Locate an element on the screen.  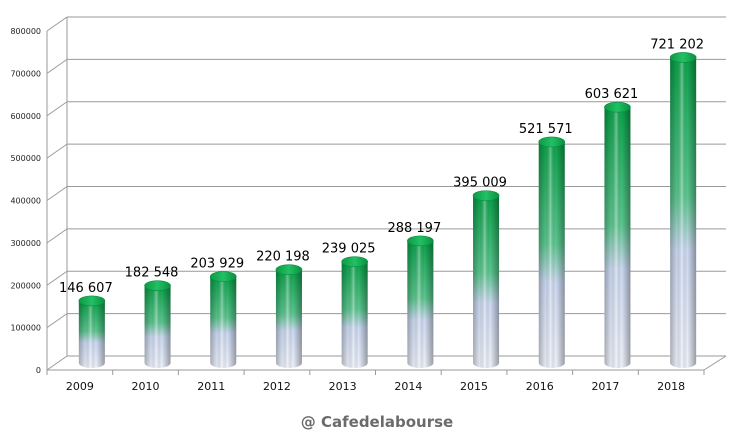
bar-2009: 146 607 is located at coordinates (86, 324).